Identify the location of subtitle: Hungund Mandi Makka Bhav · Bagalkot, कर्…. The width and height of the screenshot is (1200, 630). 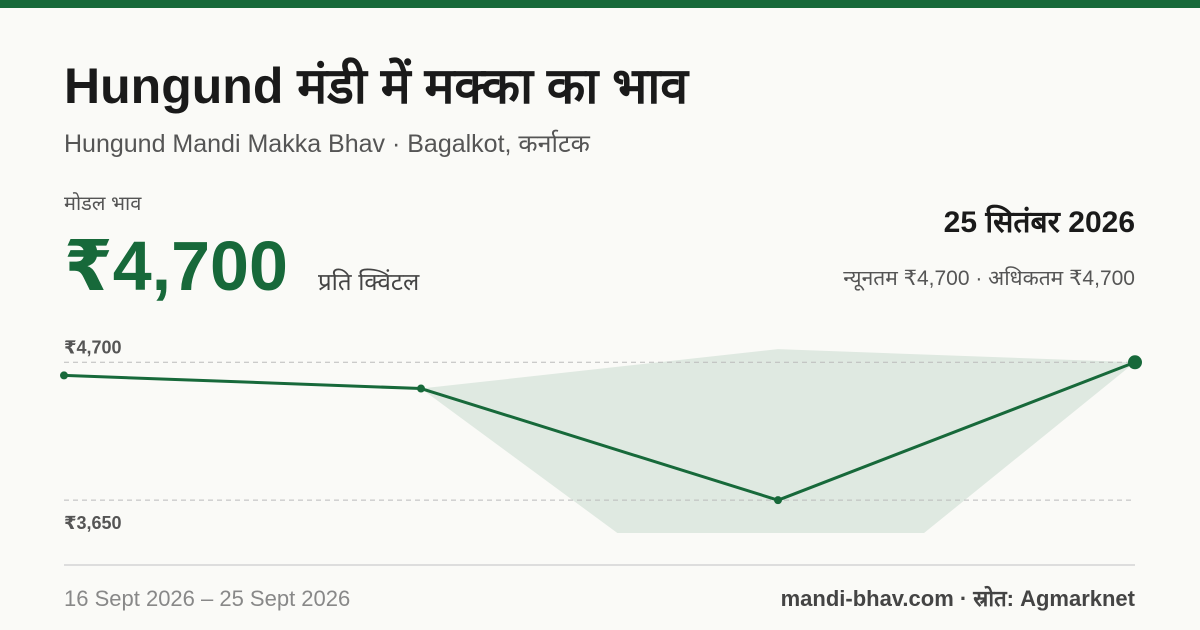
(327, 143).